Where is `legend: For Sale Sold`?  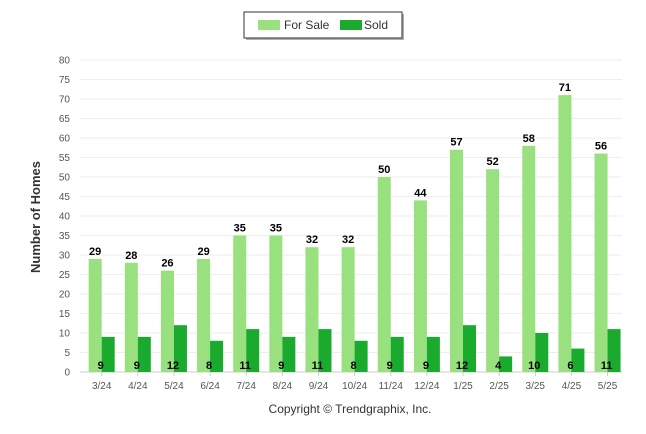
legend: For Sale Sold is located at coordinates (323, 25).